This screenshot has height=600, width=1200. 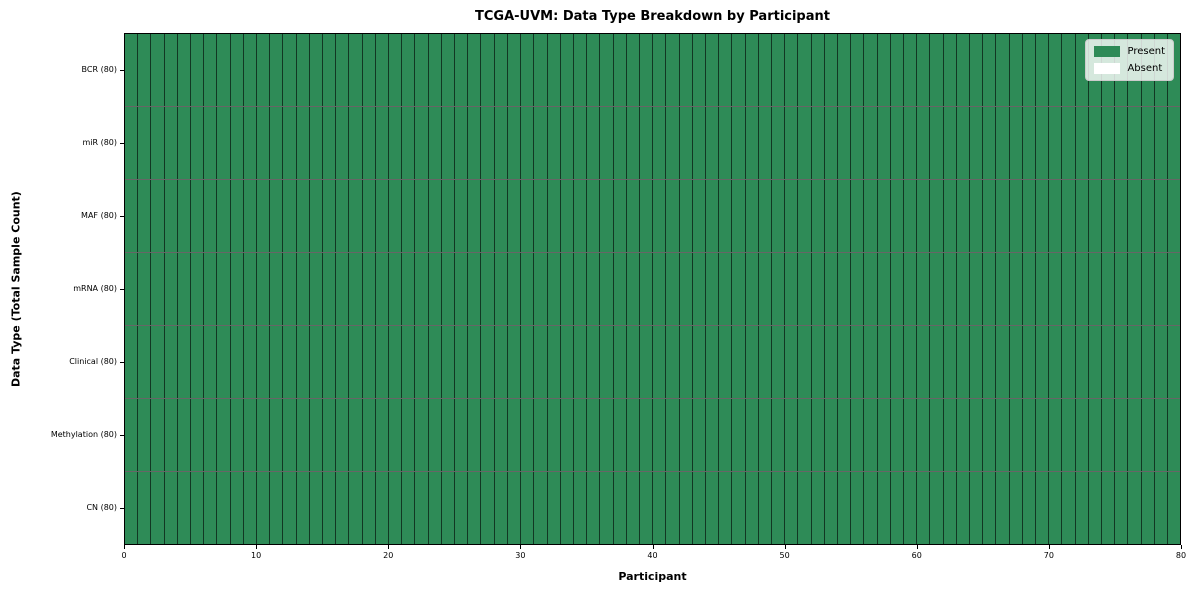 What do you see at coordinates (1048, 555) in the screenshot?
I see `x-tick-label: 70` at bounding box center [1048, 555].